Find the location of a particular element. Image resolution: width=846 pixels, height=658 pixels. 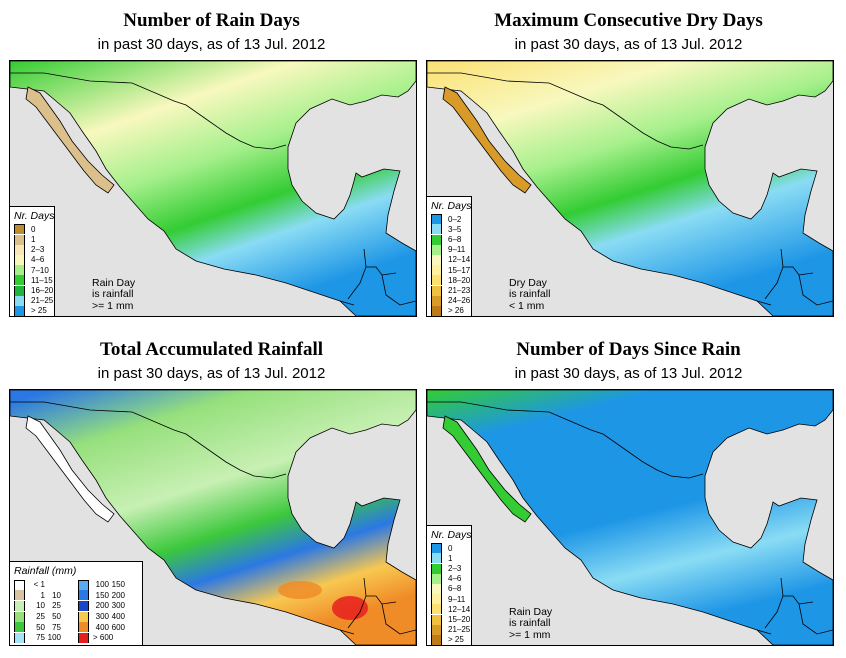

legend-label: 400 600 is located at coordinates (107, 627).